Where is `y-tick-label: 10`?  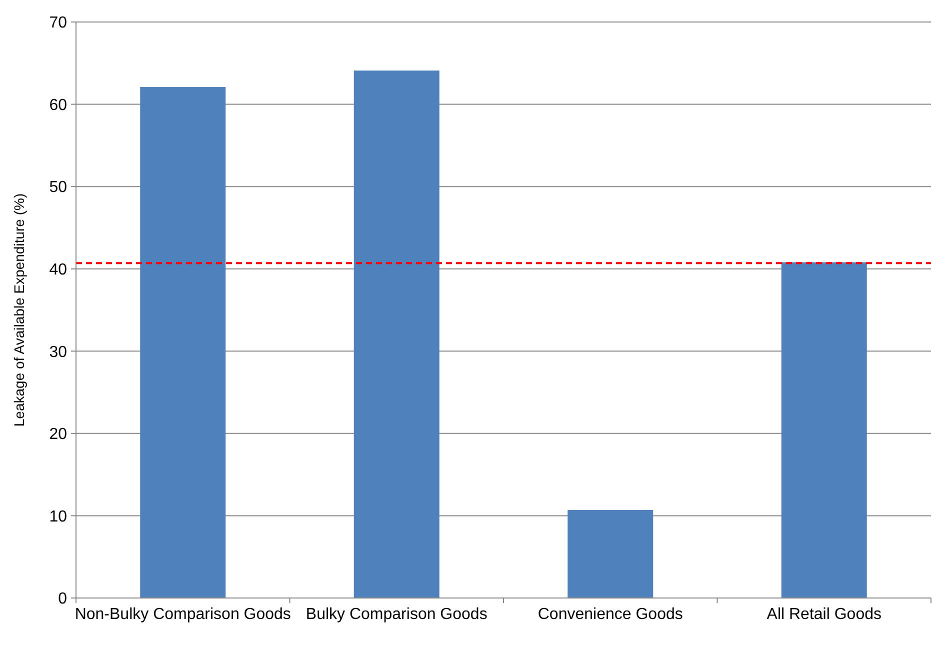 y-tick-label: 10 is located at coordinates (58, 517).